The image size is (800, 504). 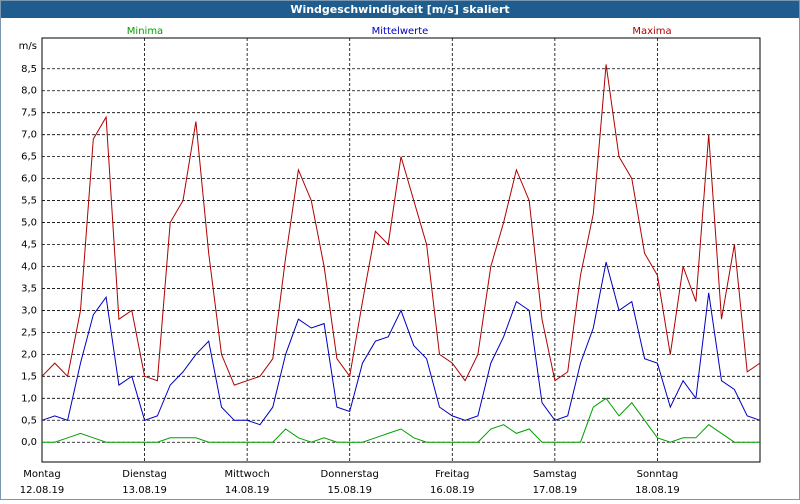 I want to click on x-tick-label: Montag, so click(x=41, y=474).